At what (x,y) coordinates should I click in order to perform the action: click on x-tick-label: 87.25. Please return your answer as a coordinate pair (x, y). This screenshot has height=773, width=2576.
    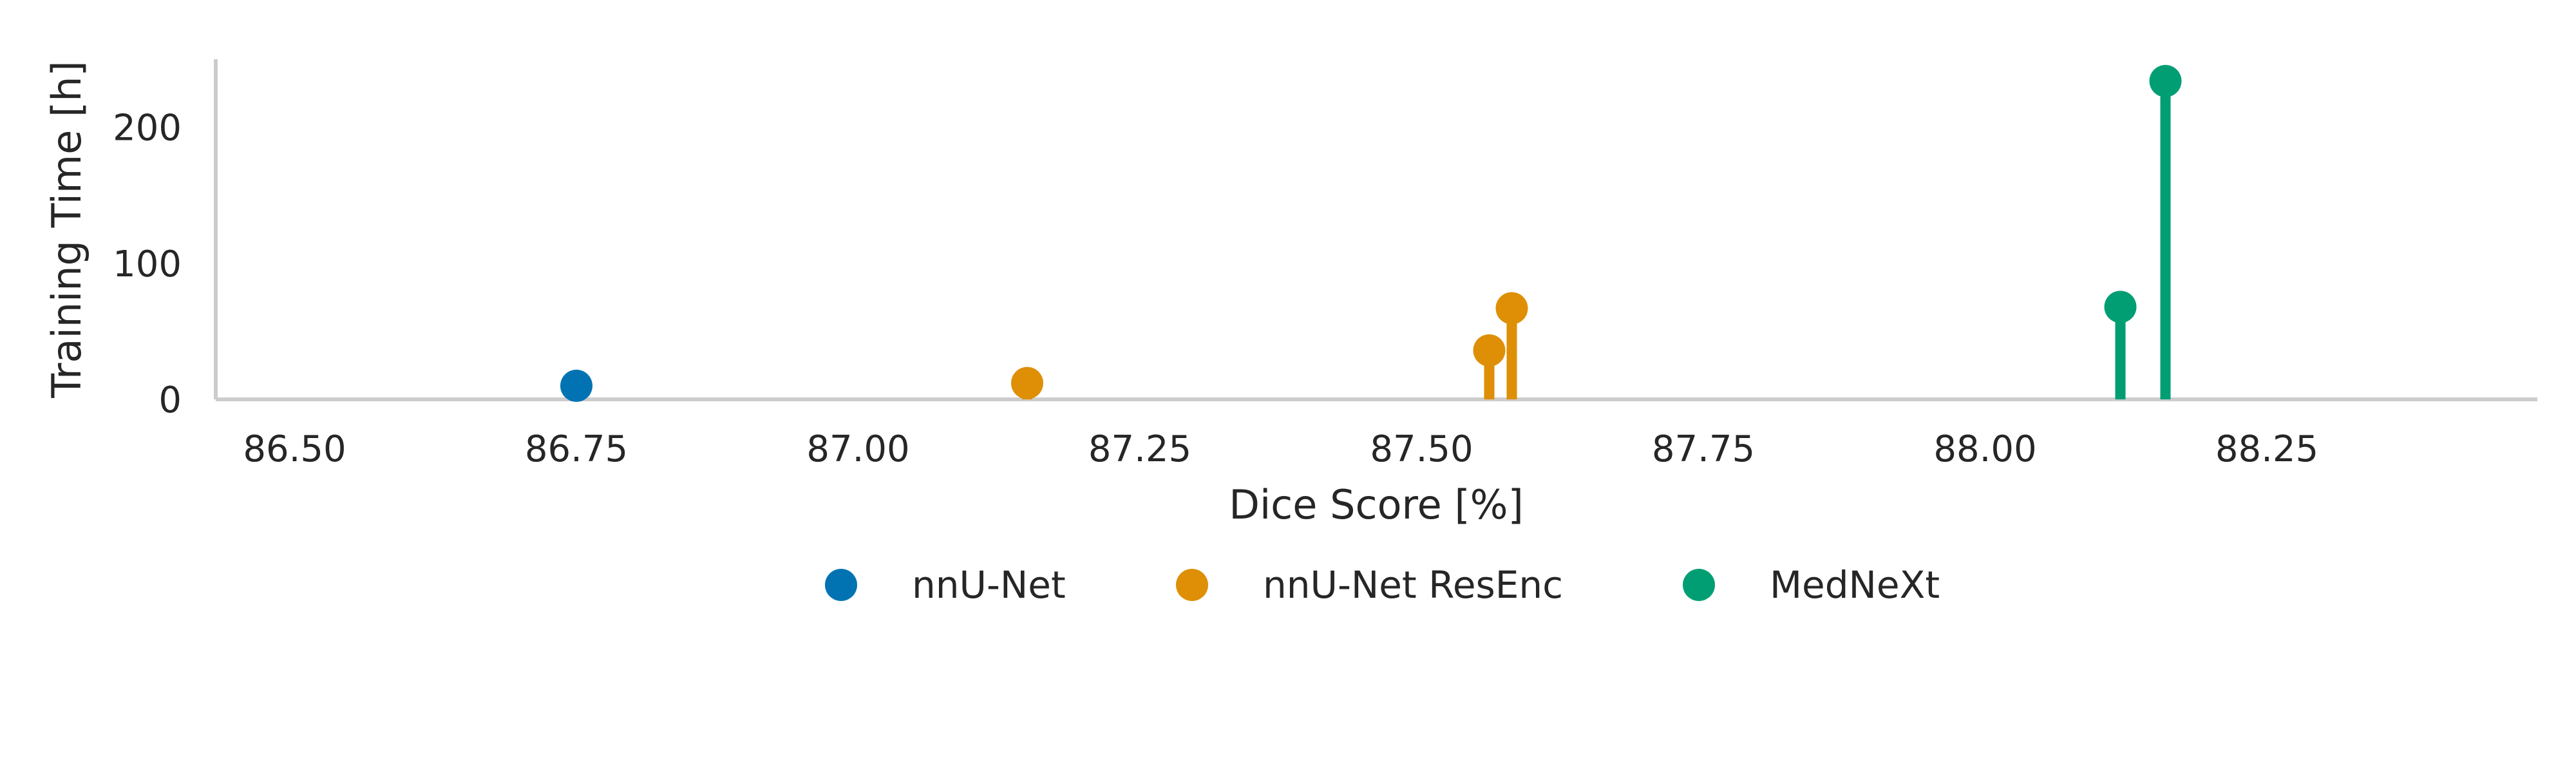
    Looking at the image, I should click on (1139, 449).